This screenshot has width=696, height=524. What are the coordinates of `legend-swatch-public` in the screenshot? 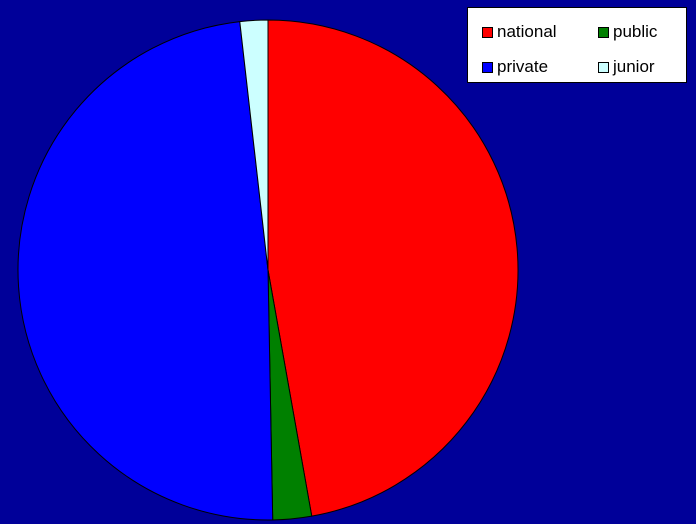 It's located at (603, 32).